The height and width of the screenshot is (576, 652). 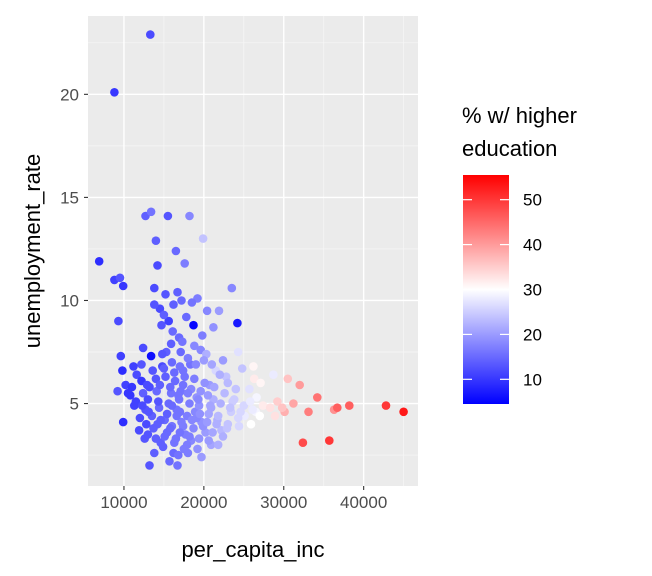 I want to click on x-tick-label: 30000, so click(x=283, y=502).